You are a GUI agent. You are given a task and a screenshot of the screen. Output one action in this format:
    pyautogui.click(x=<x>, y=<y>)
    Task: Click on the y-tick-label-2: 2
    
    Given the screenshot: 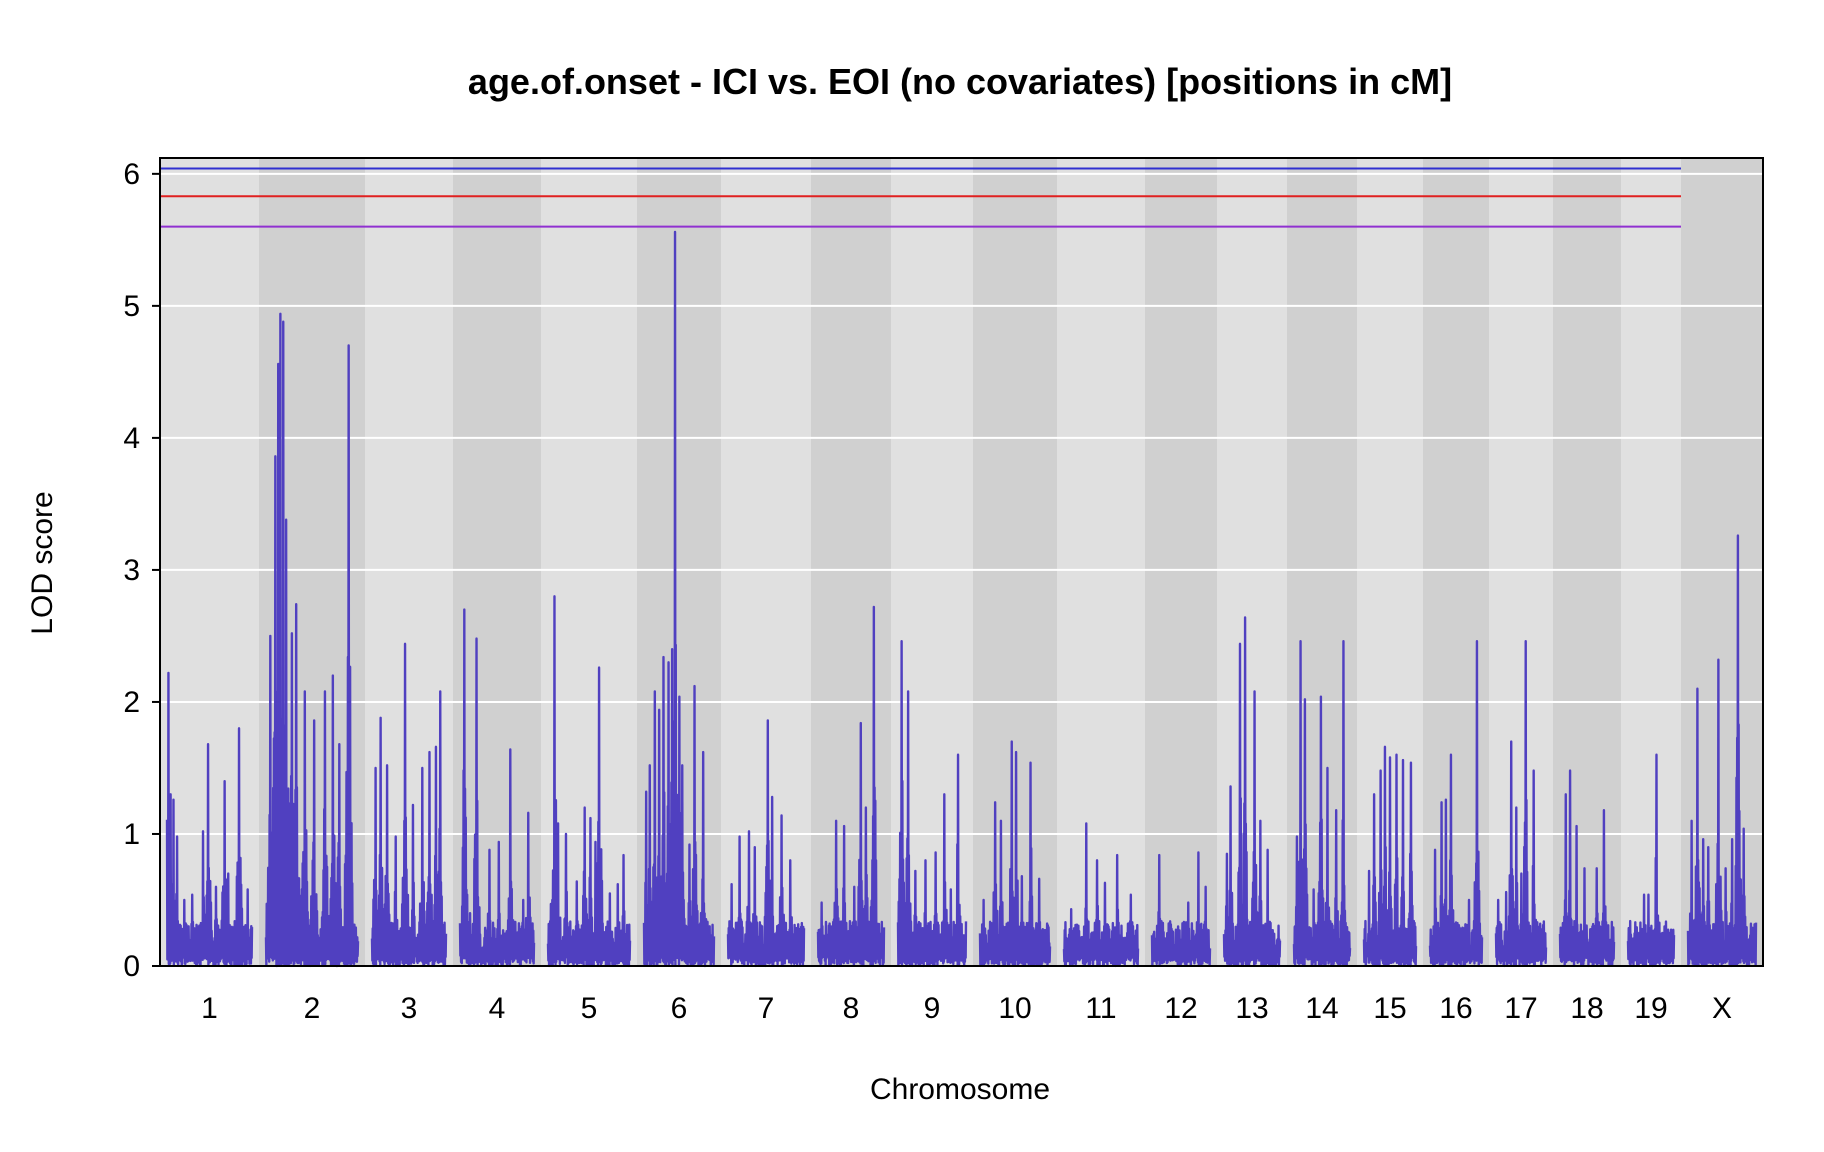 What is the action you would take?
    pyautogui.click(x=131, y=702)
    